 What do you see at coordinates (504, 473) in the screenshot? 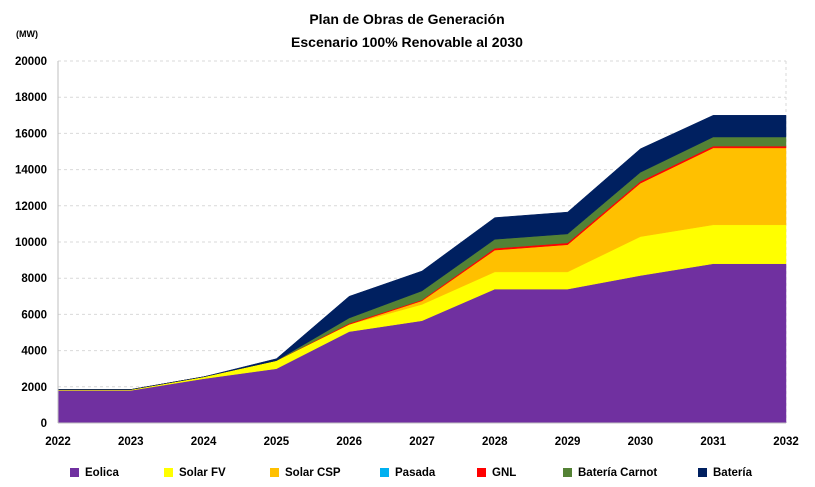
I see `legend-label: GNL` at bounding box center [504, 473].